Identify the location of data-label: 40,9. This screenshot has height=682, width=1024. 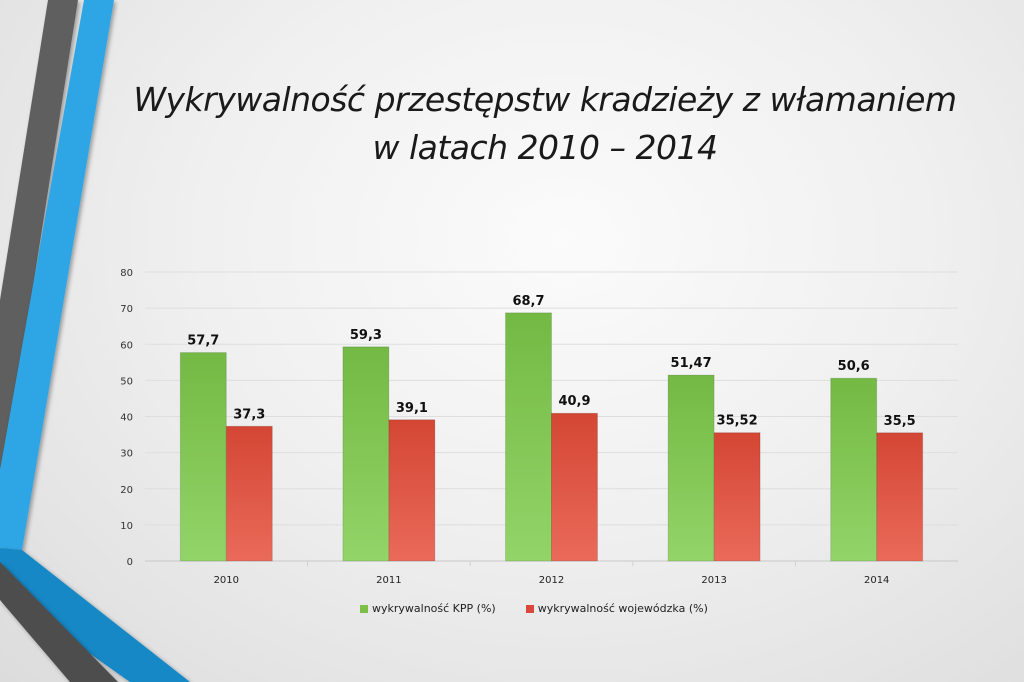
(574, 401).